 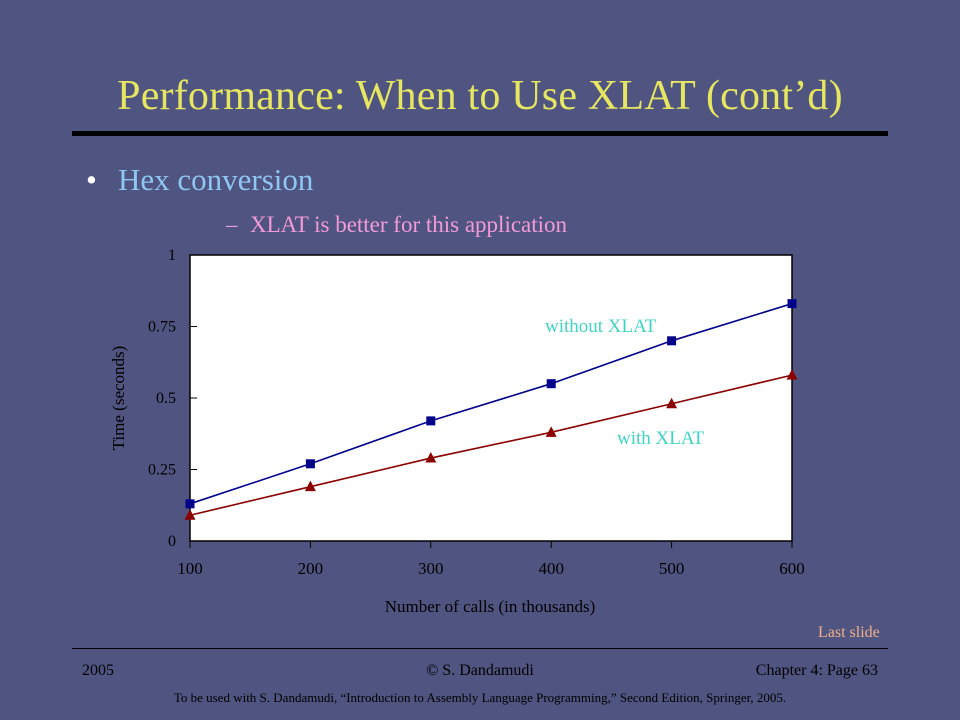 I want to click on y-axis-ticks: 0 0.25 0.5 0.75 1, so click(x=172, y=398).